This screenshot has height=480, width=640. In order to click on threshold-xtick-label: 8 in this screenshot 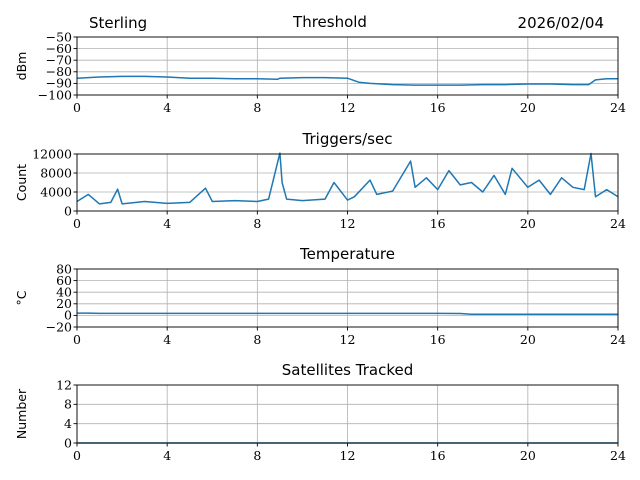, I will do `click(257, 107)`.